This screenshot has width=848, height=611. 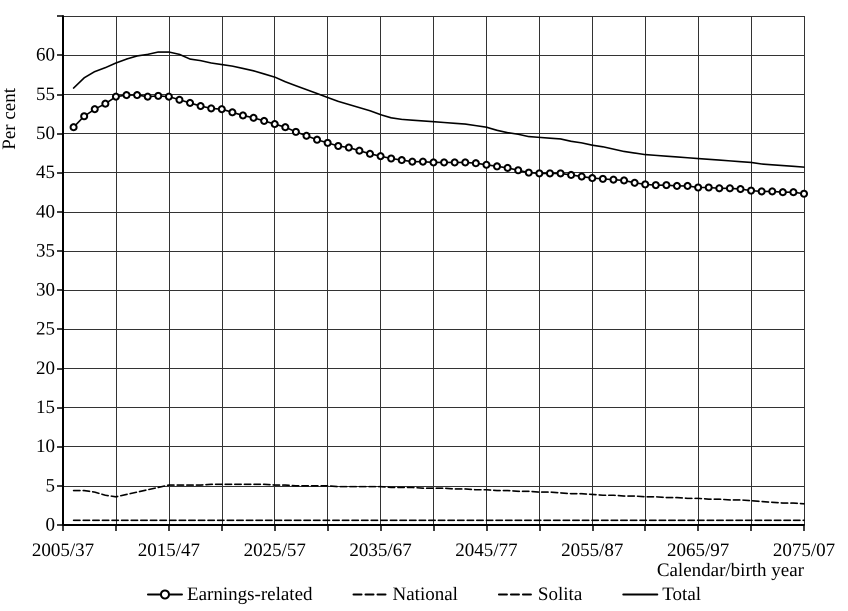 What do you see at coordinates (45, 211) in the screenshot?
I see `y-tick-label: 40` at bounding box center [45, 211].